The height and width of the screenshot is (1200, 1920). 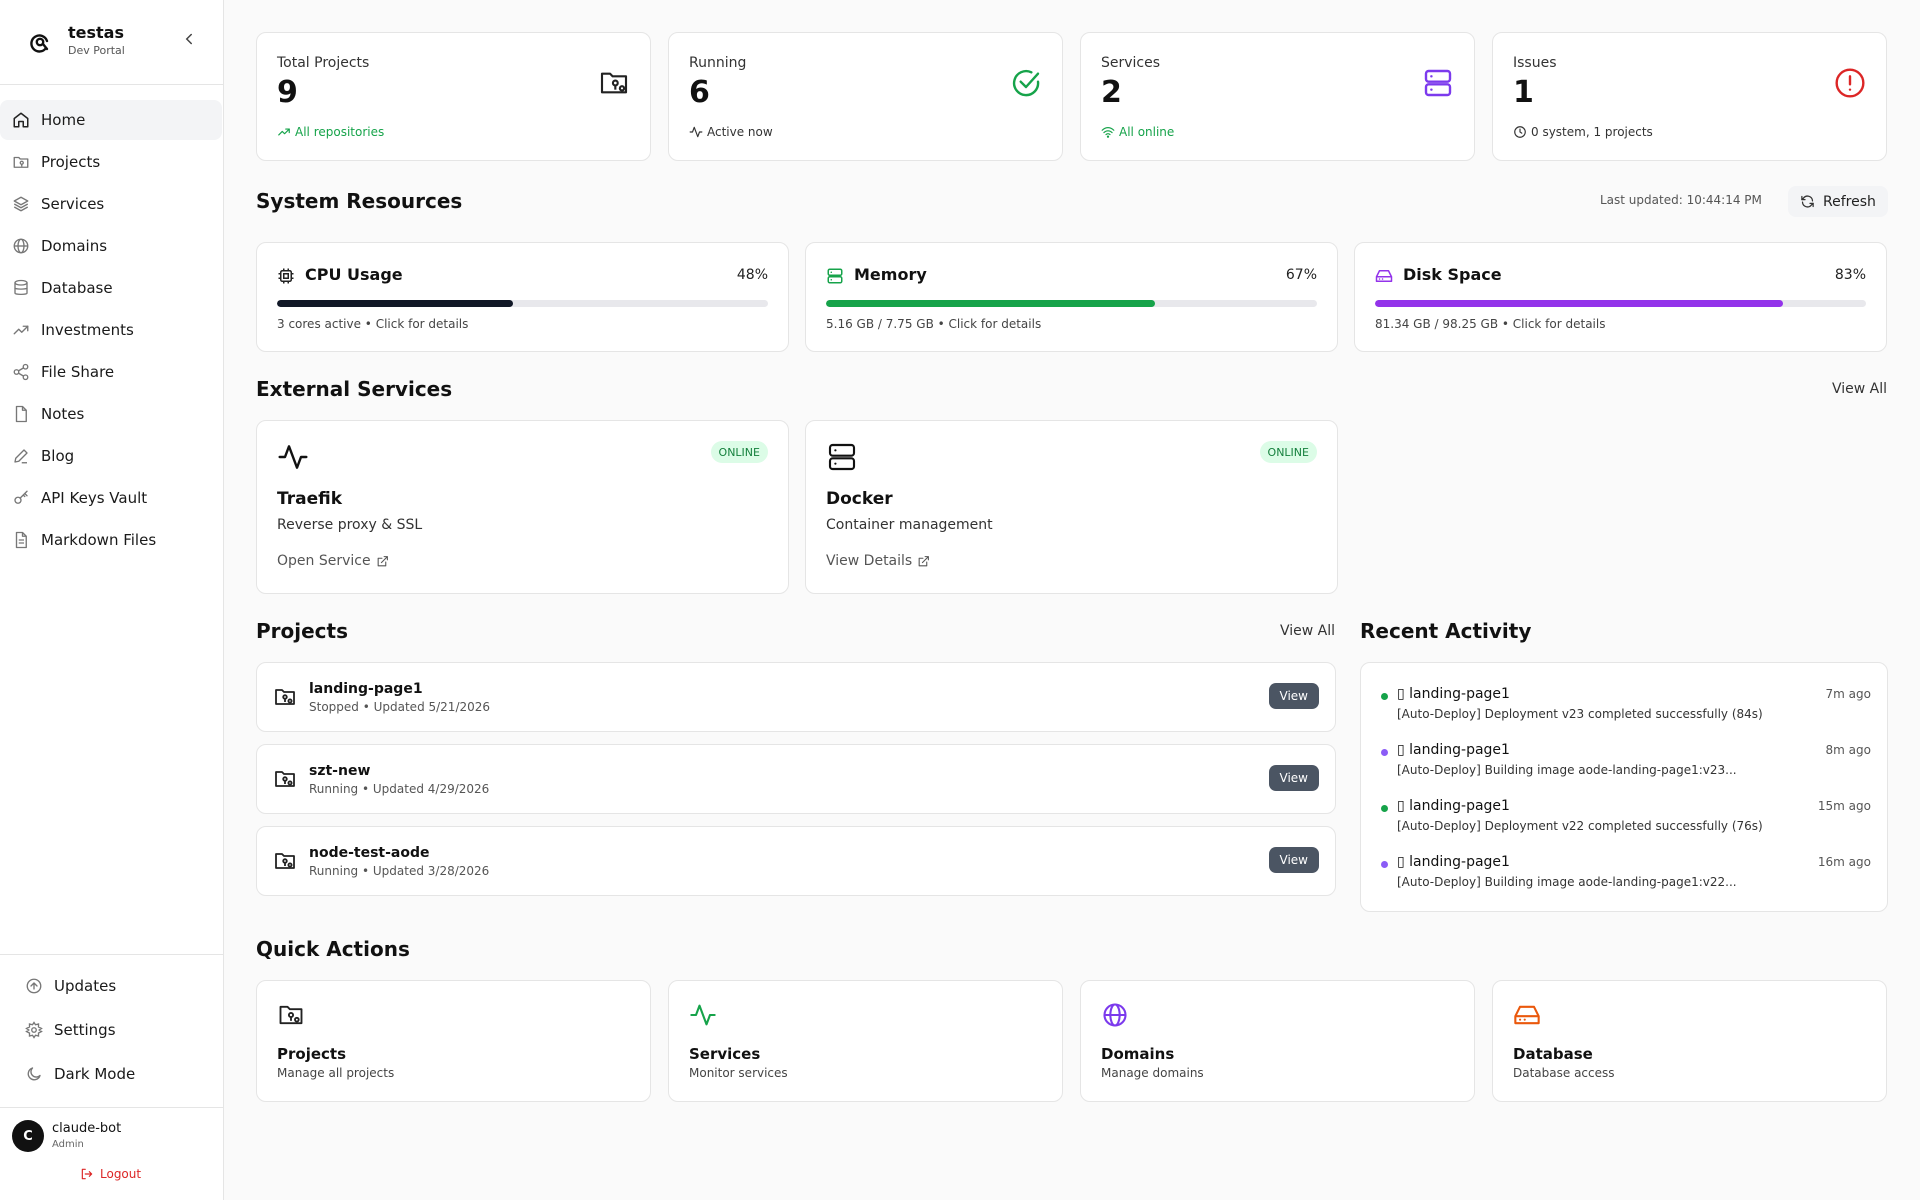 I want to click on section-title-projects: Projects, so click(x=302, y=631).